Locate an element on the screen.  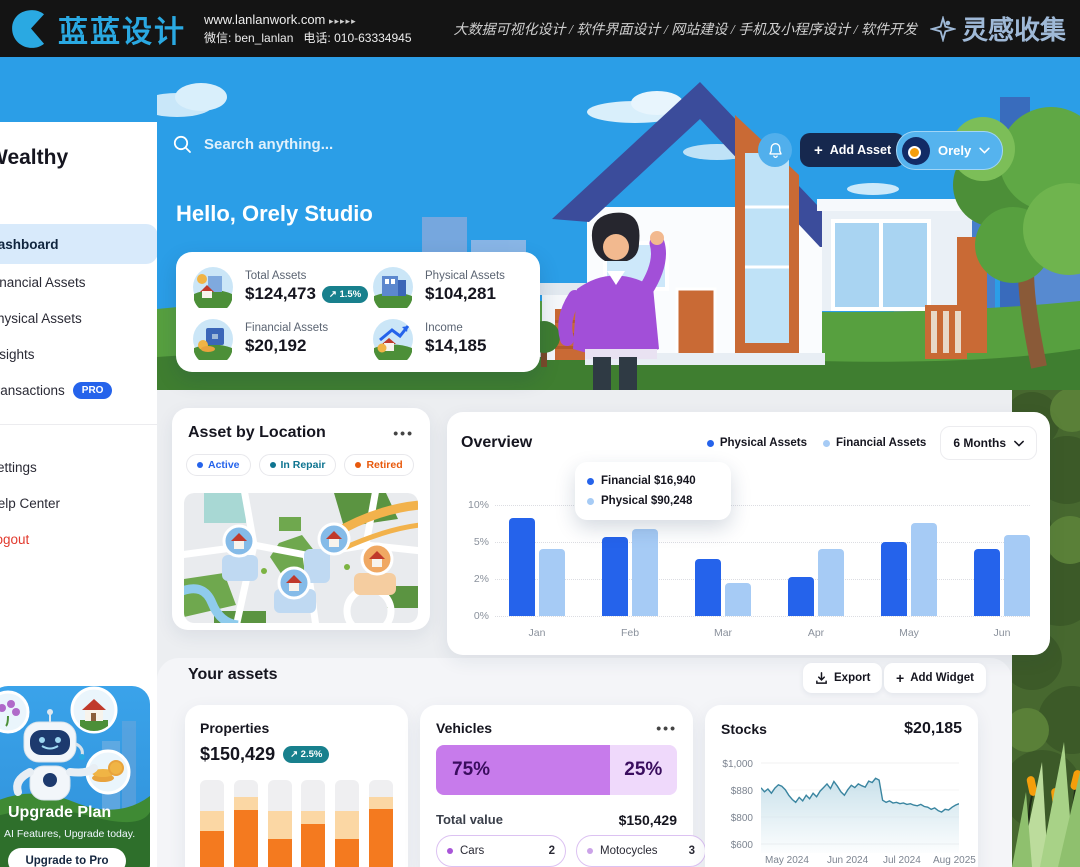
x-tick: May 2024 is located at coordinates (787, 860).